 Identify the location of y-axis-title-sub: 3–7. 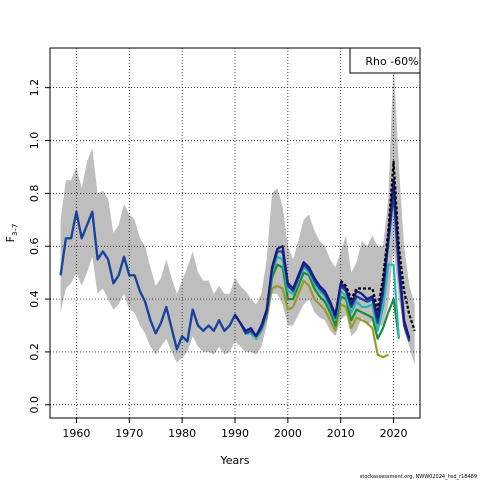
(15, 230).